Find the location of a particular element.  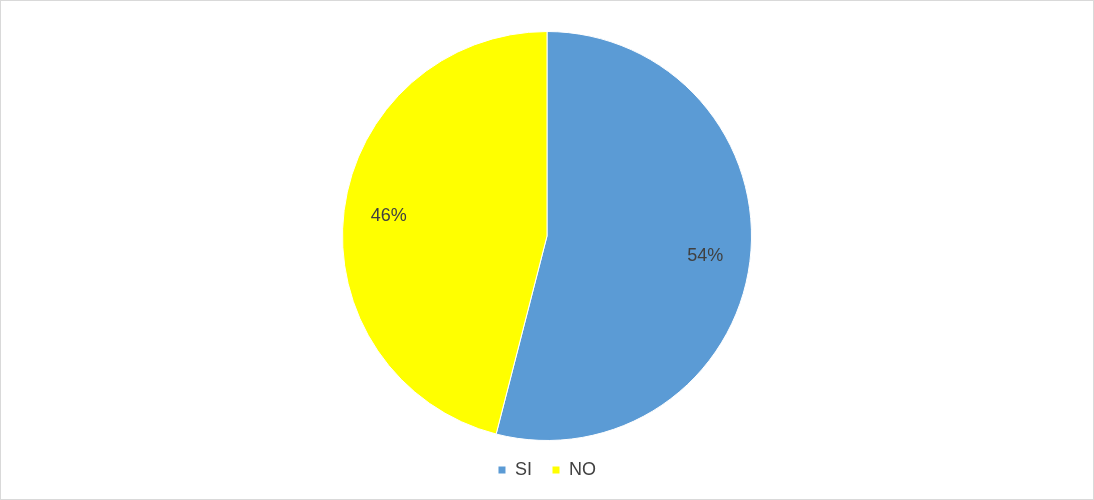

data-label: 54% is located at coordinates (705, 254).